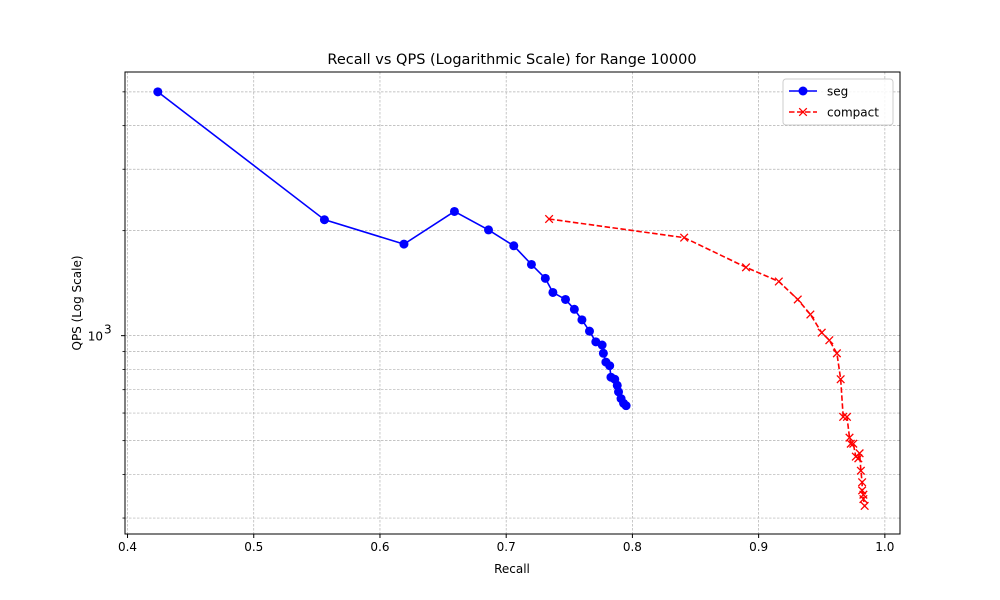 This screenshot has width=1000, height=600. Describe the element at coordinates (506, 547) in the screenshot. I see `x-tick-label: 0.7` at that location.